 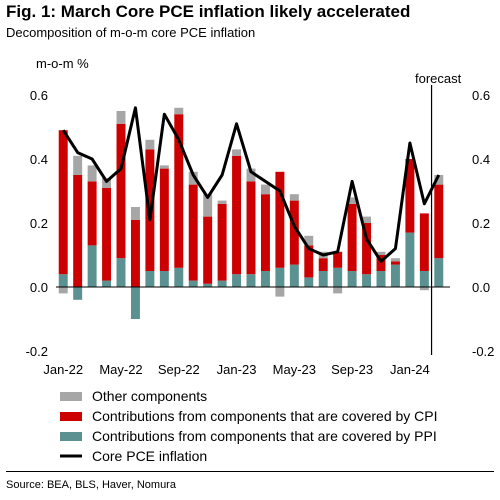 What do you see at coordinates (438, 78) in the screenshot?
I see `forecast-annotation: forecast` at bounding box center [438, 78].